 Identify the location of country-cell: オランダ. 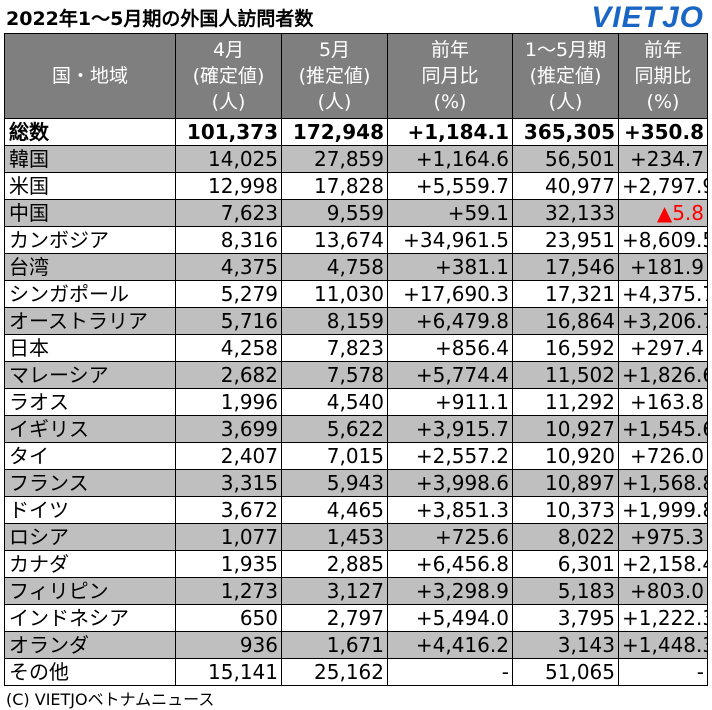
(90, 645).